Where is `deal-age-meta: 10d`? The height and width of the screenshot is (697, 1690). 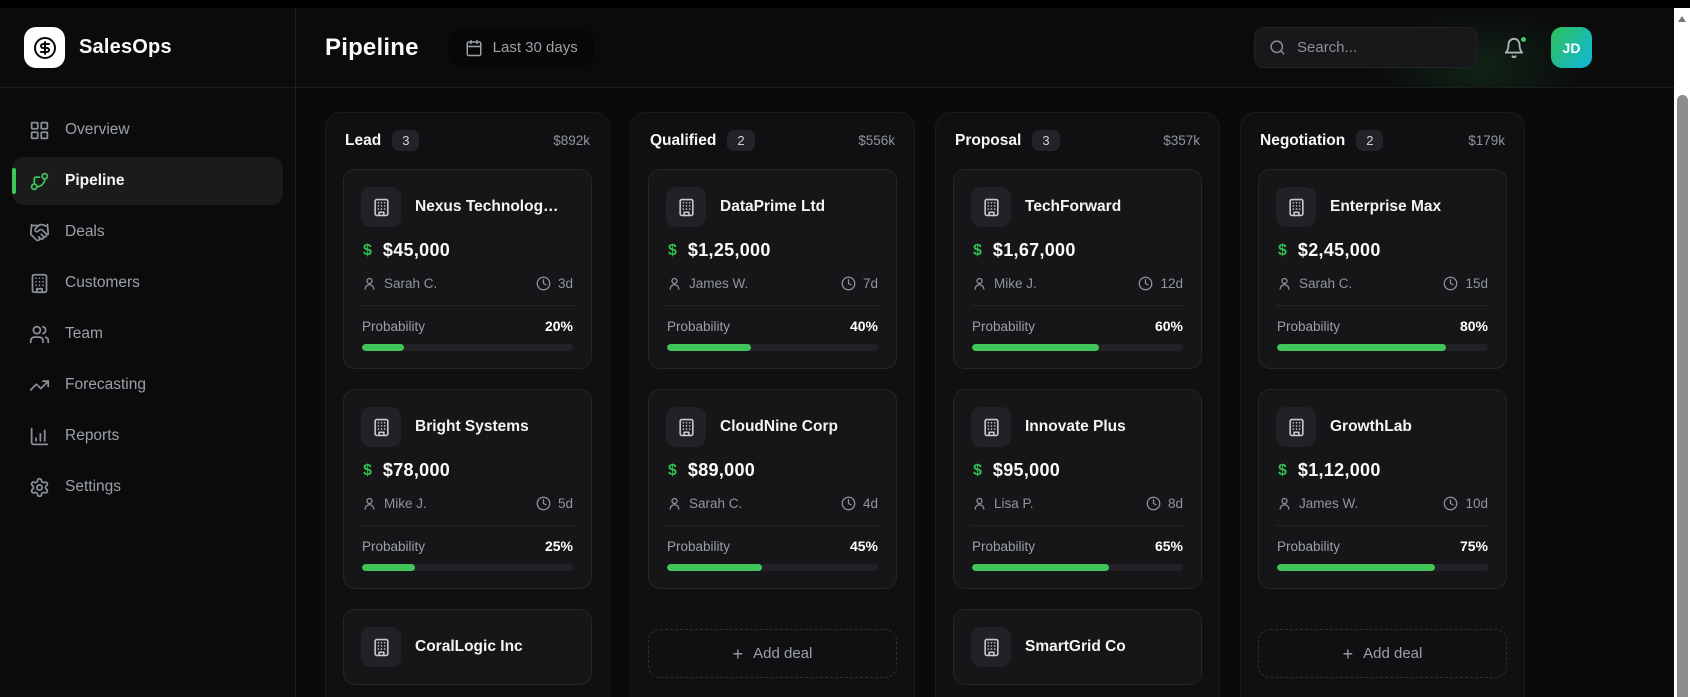
deal-age-meta: 10d is located at coordinates (1465, 503).